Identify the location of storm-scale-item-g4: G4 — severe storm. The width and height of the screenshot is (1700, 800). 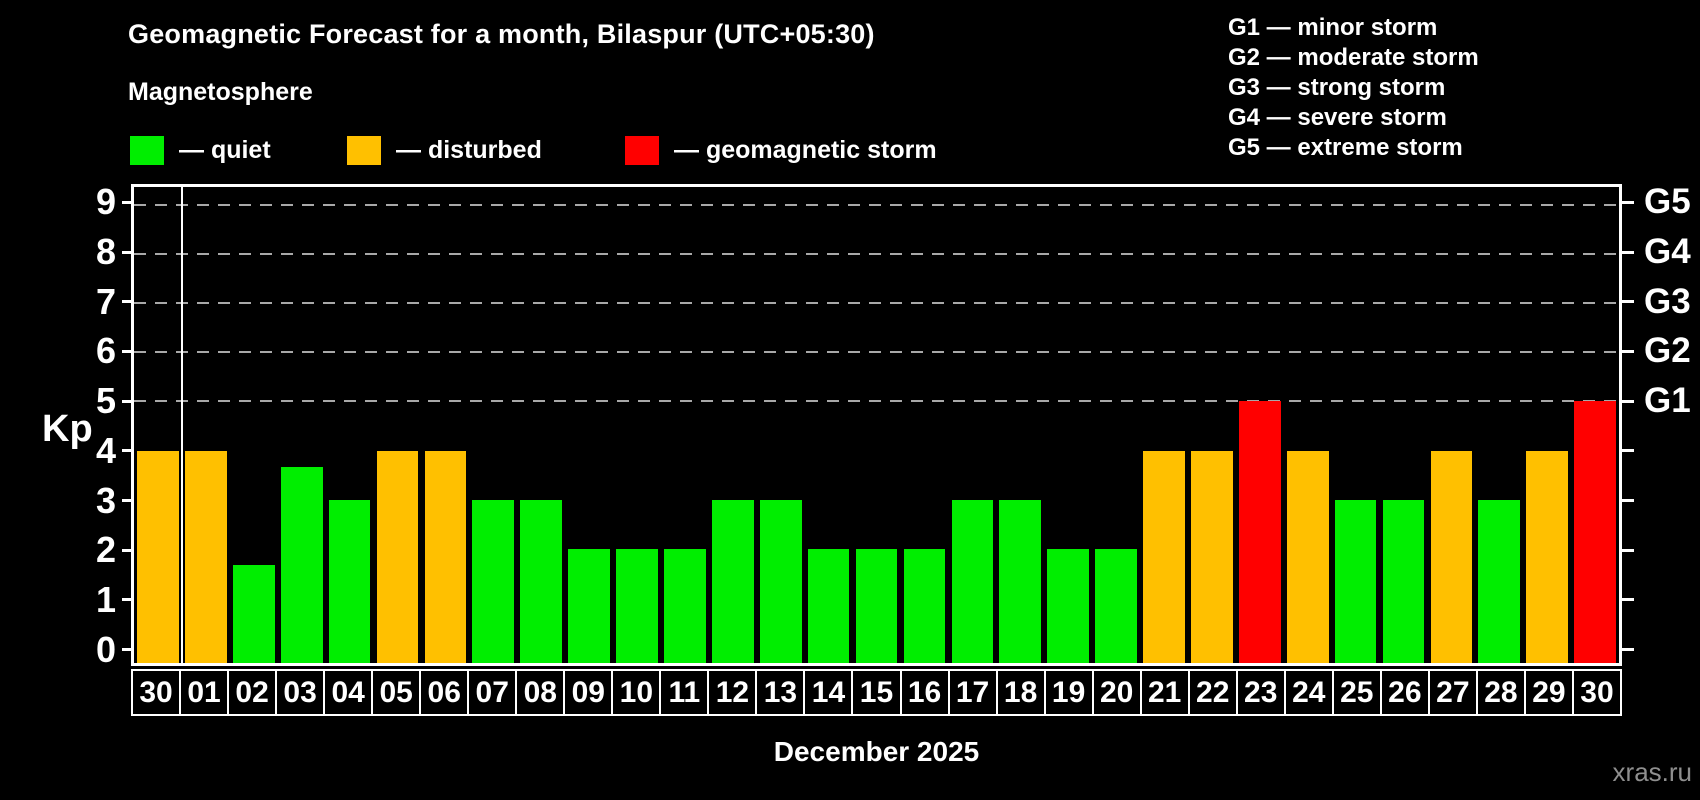
(1337, 117).